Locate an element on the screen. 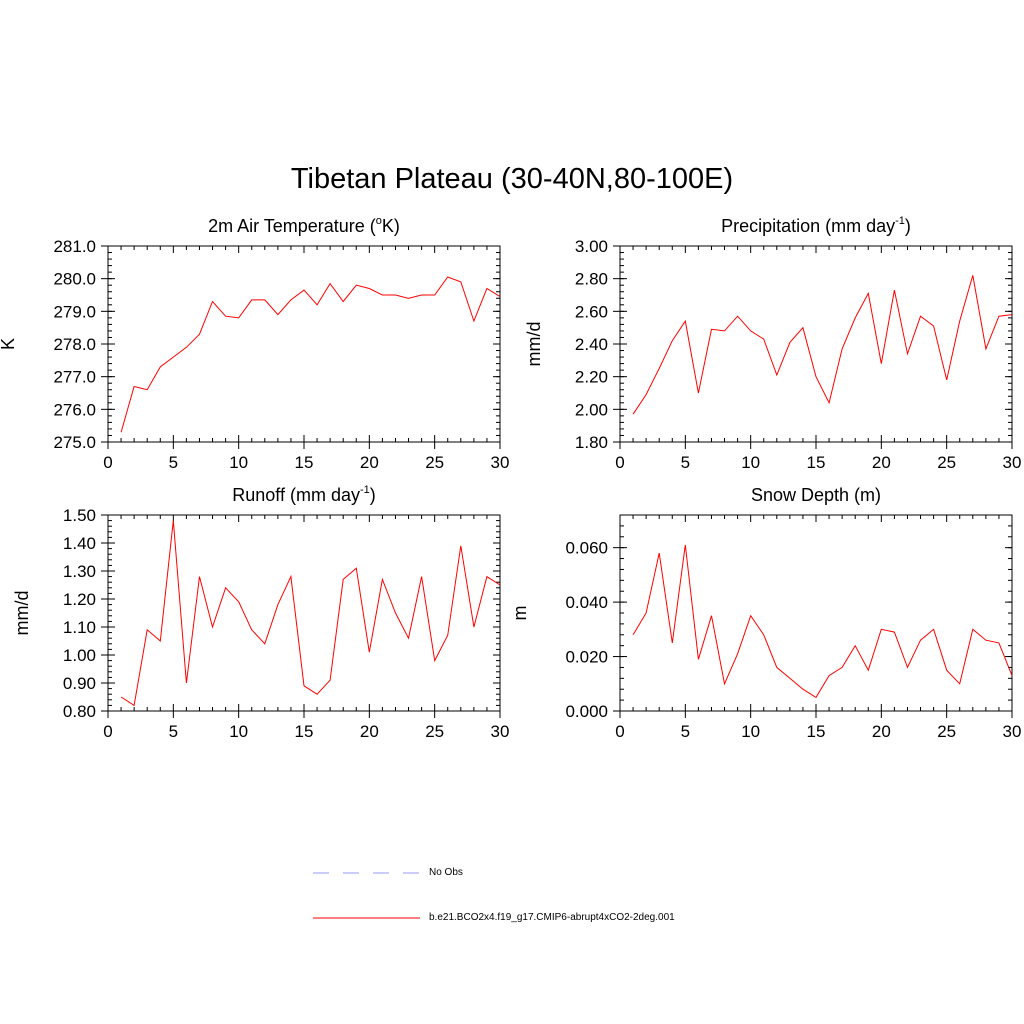 The image size is (1024, 1024). y-tick-label: 3.00 is located at coordinates (591, 246).